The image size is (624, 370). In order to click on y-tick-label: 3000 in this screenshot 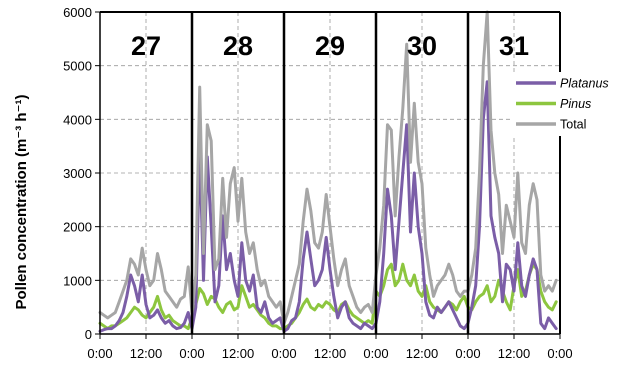, I will do `click(77, 173)`.